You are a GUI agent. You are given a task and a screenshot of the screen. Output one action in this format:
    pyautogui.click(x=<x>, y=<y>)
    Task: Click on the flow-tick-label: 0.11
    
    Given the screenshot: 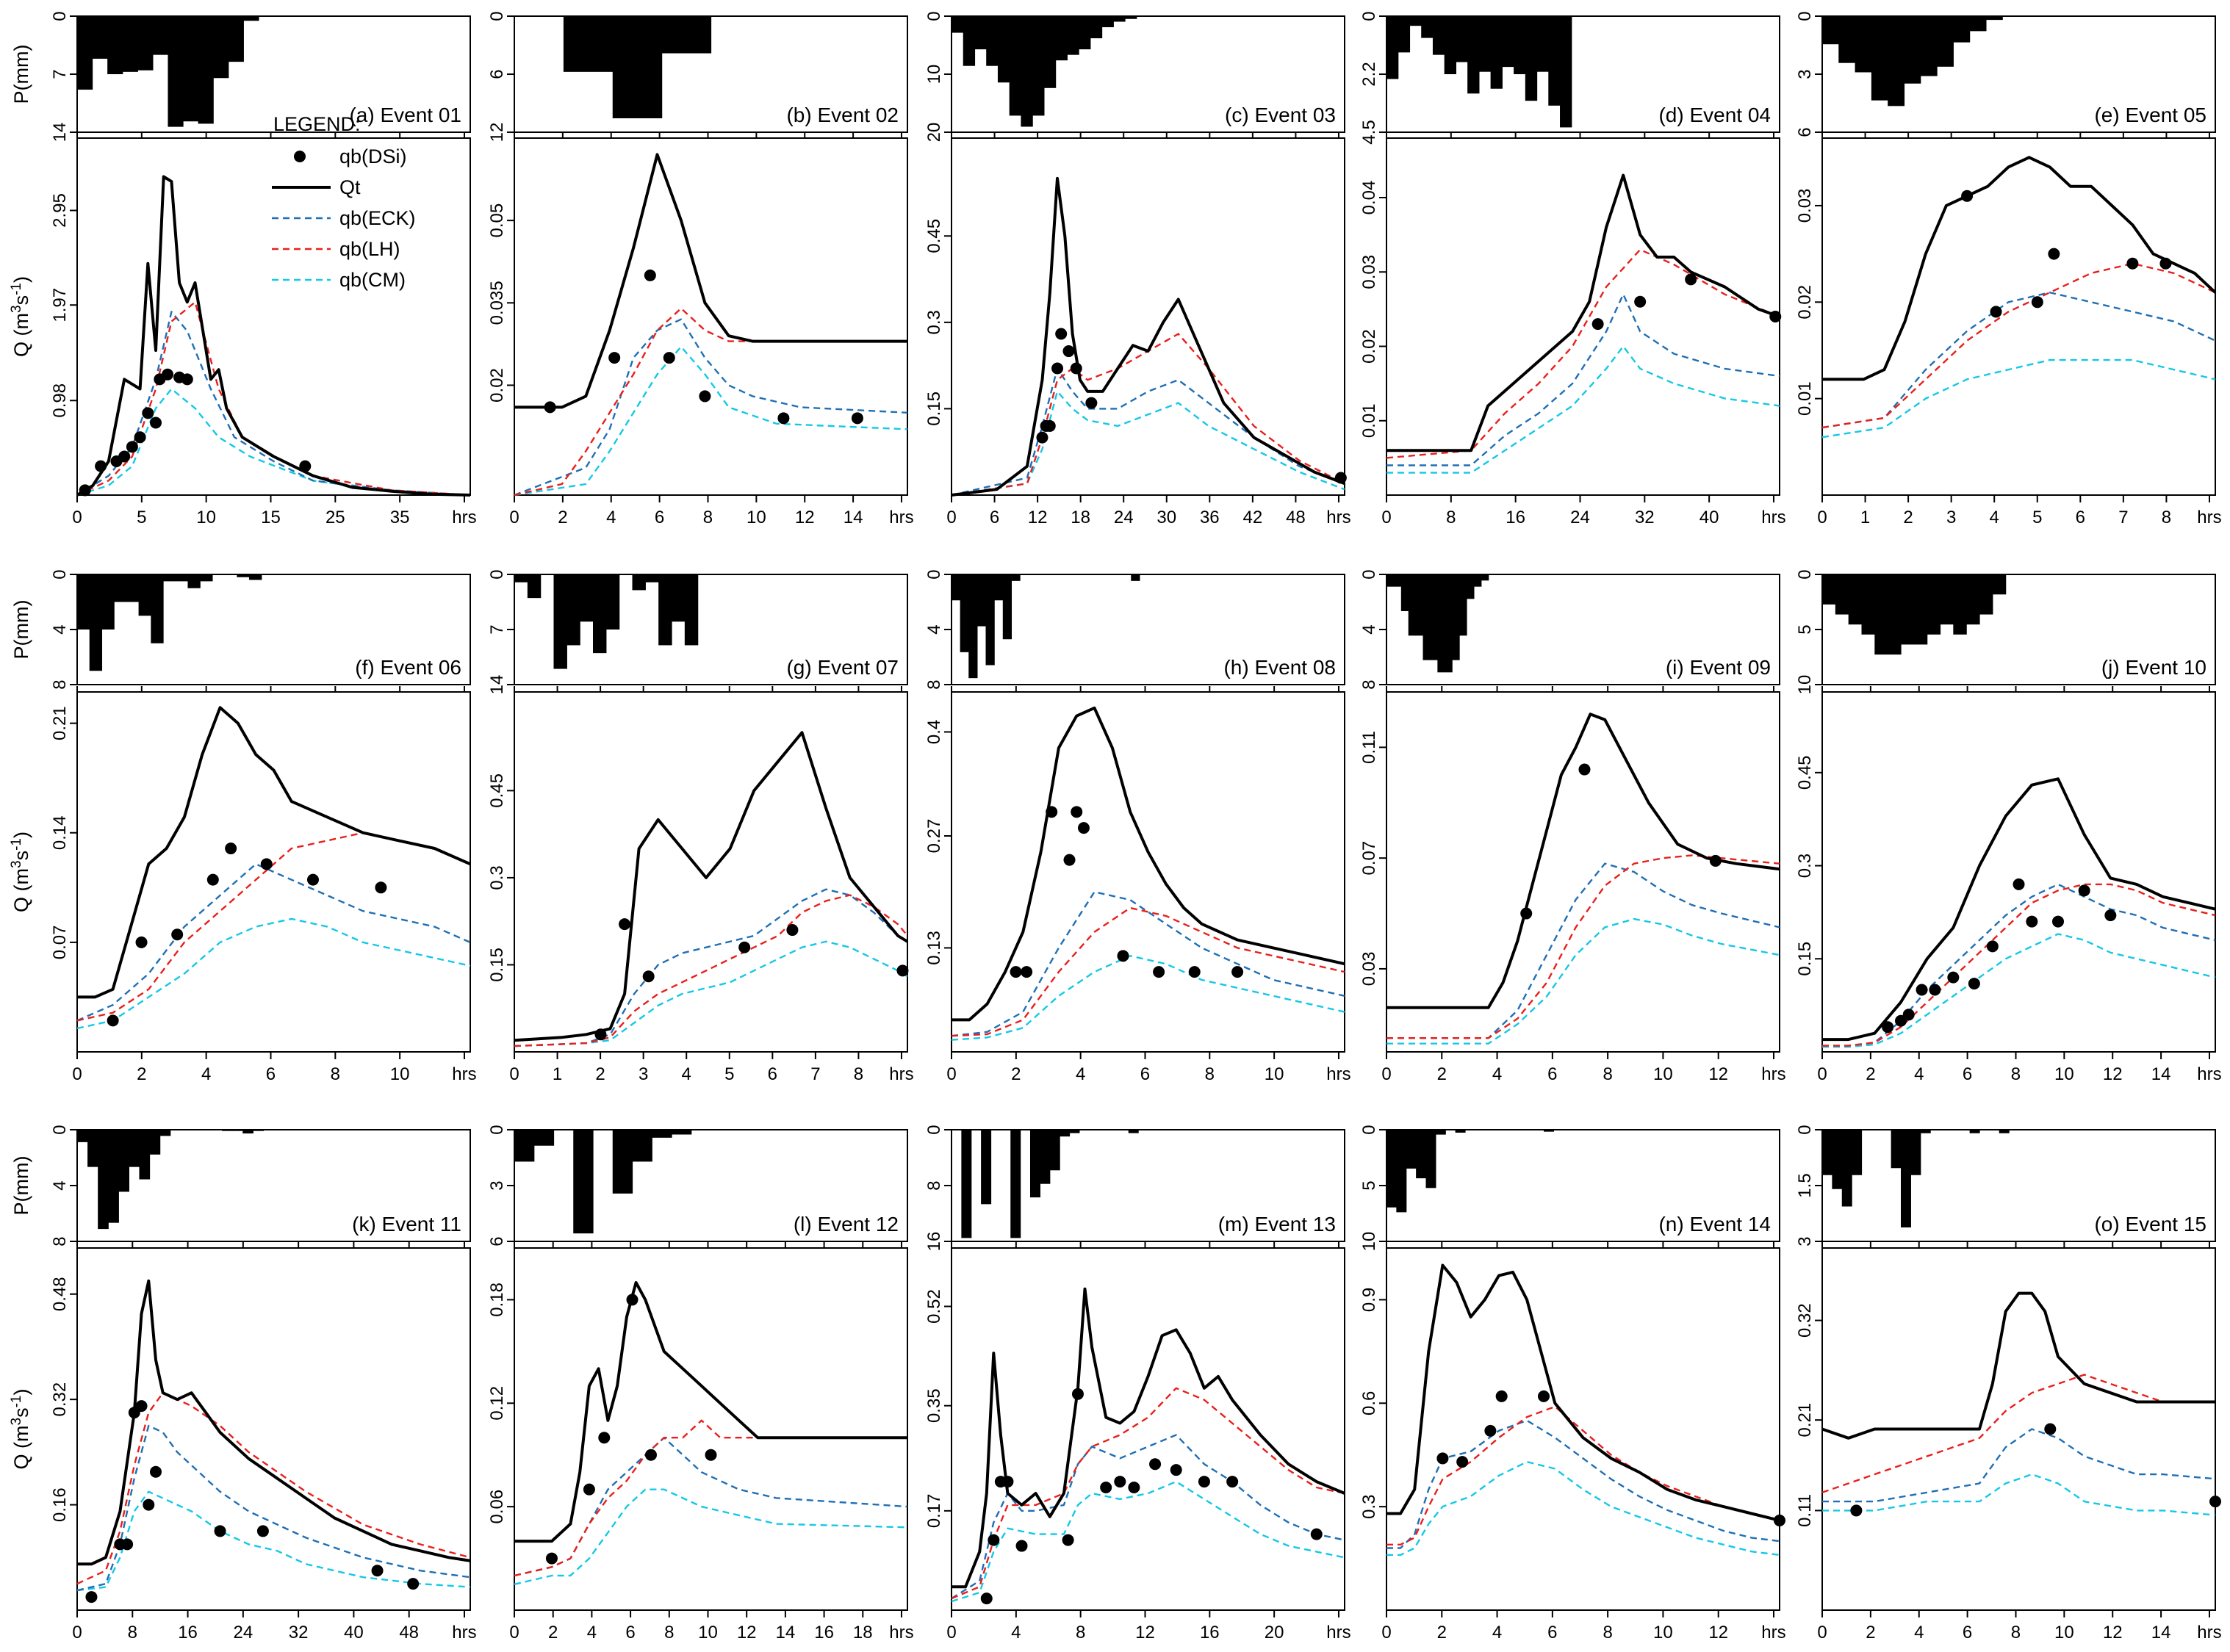 What is the action you would take?
    pyautogui.click(x=1805, y=1510)
    